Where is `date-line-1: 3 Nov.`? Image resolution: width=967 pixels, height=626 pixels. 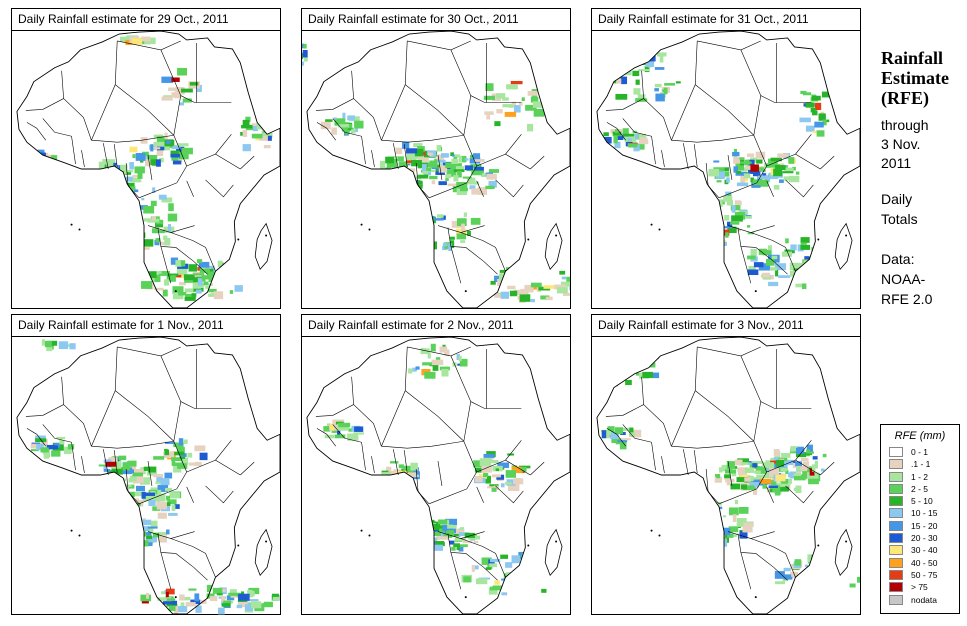 date-line-1: 3 Nov. is located at coordinates (901, 144).